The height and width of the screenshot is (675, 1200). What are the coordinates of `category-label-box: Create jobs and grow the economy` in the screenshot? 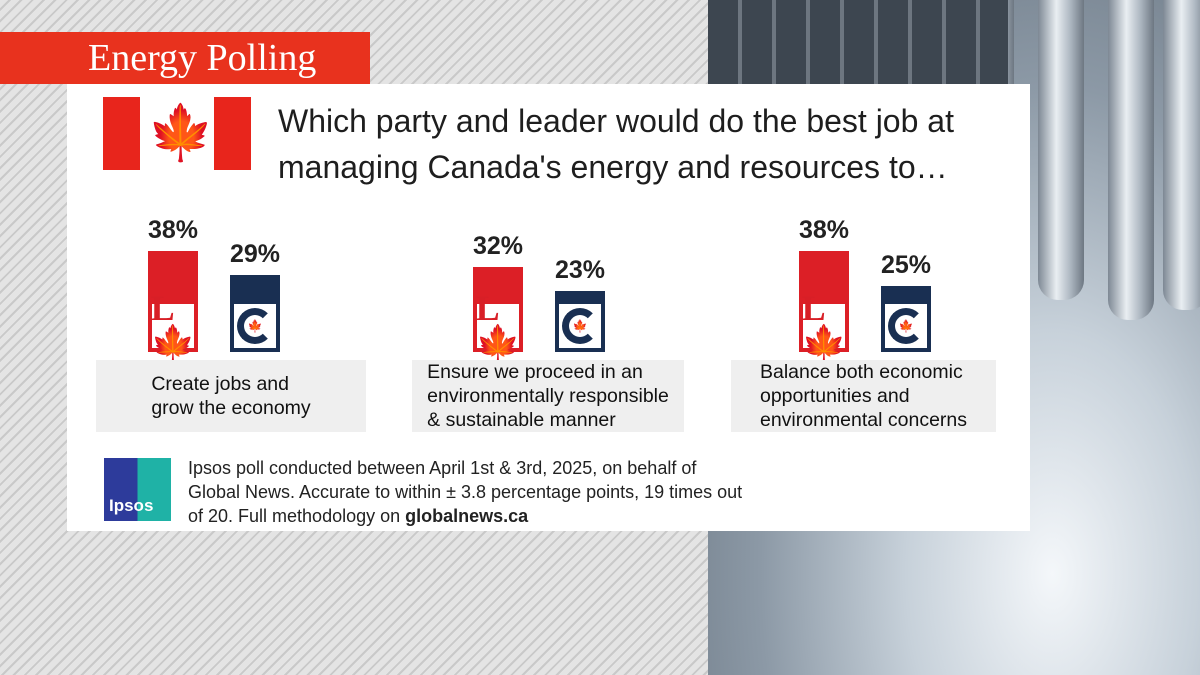 It's located at (231, 396).